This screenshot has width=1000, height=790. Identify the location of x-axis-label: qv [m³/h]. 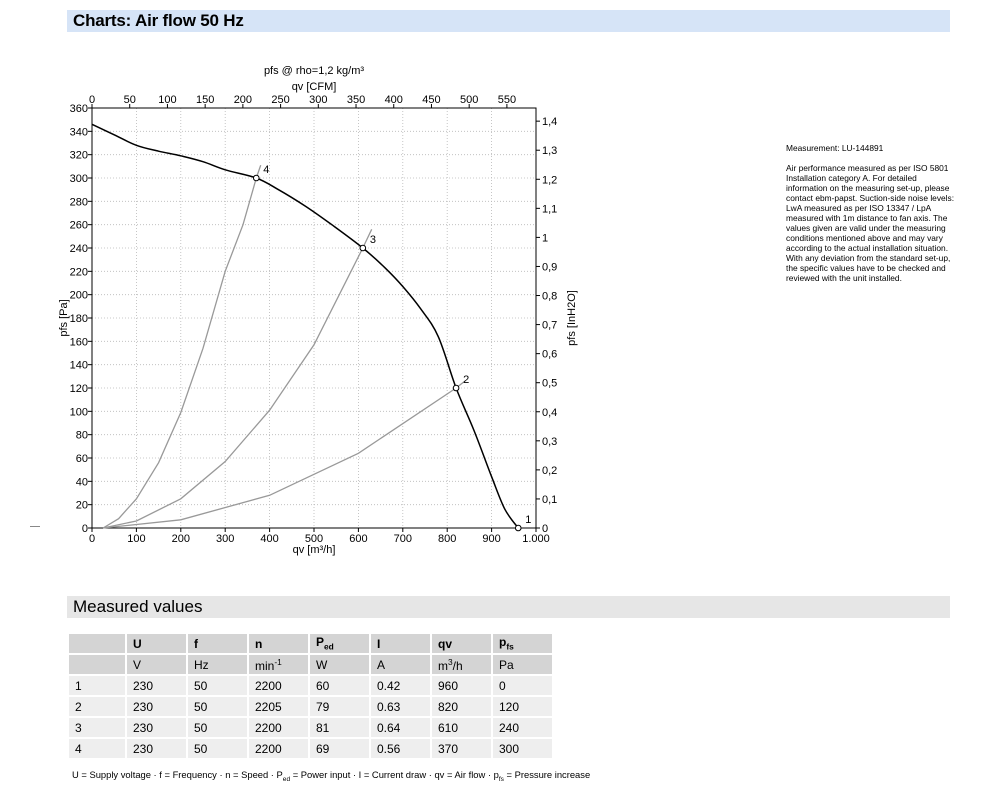
(314, 550).